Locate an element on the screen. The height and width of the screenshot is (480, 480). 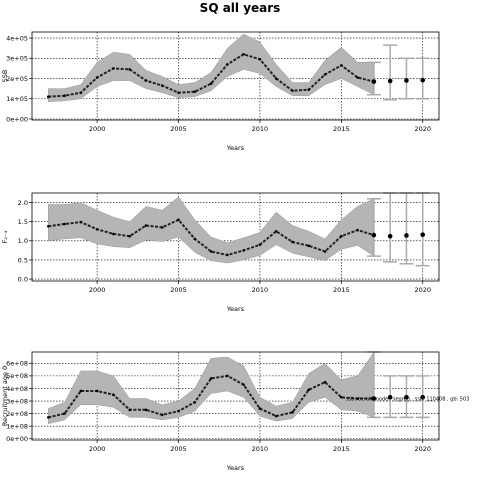
y-axis-label: Recruitment age 0 is located at coordinates (5, 396).